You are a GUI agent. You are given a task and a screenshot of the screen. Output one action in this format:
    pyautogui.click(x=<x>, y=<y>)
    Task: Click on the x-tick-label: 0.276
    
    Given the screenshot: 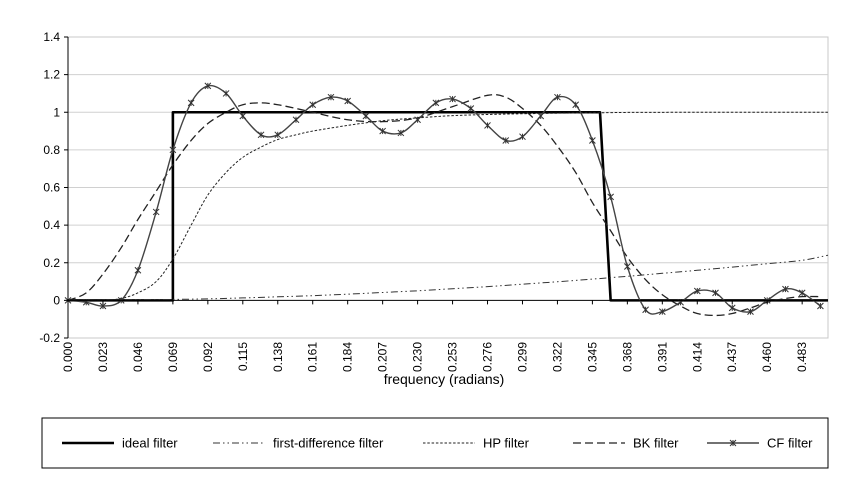 What is the action you would take?
    pyautogui.click(x=488, y=357)
    